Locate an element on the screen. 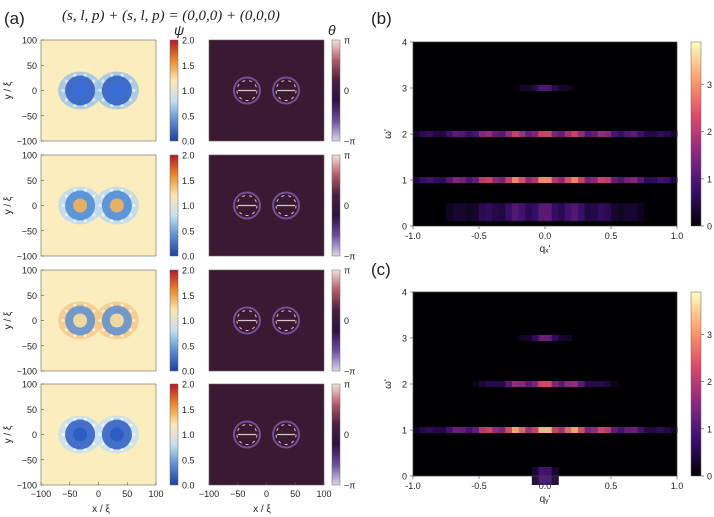 The image size is (714, 517). theta-xtick-label: 0 is located at coordinates (266, 494).